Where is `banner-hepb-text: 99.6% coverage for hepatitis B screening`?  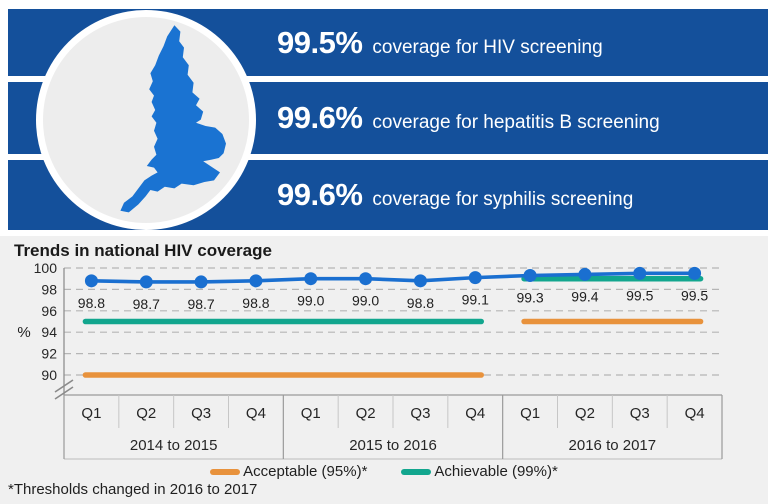
banner-hepb-text: 99.6% coverage for hepatitis B screening is located at coordinates (334, 118).